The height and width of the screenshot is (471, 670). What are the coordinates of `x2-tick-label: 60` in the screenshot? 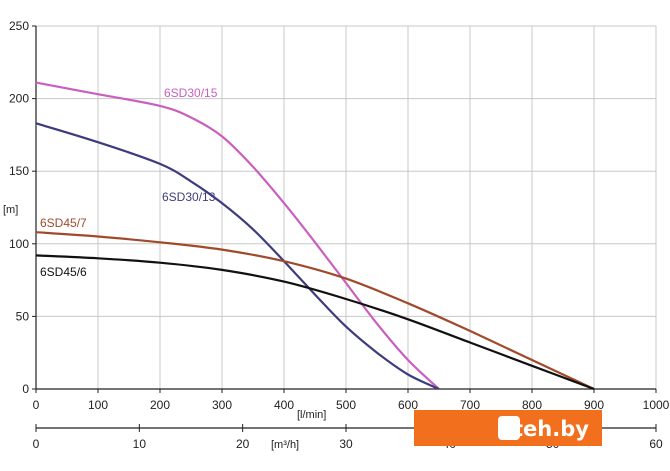 It's located at (656, 444).